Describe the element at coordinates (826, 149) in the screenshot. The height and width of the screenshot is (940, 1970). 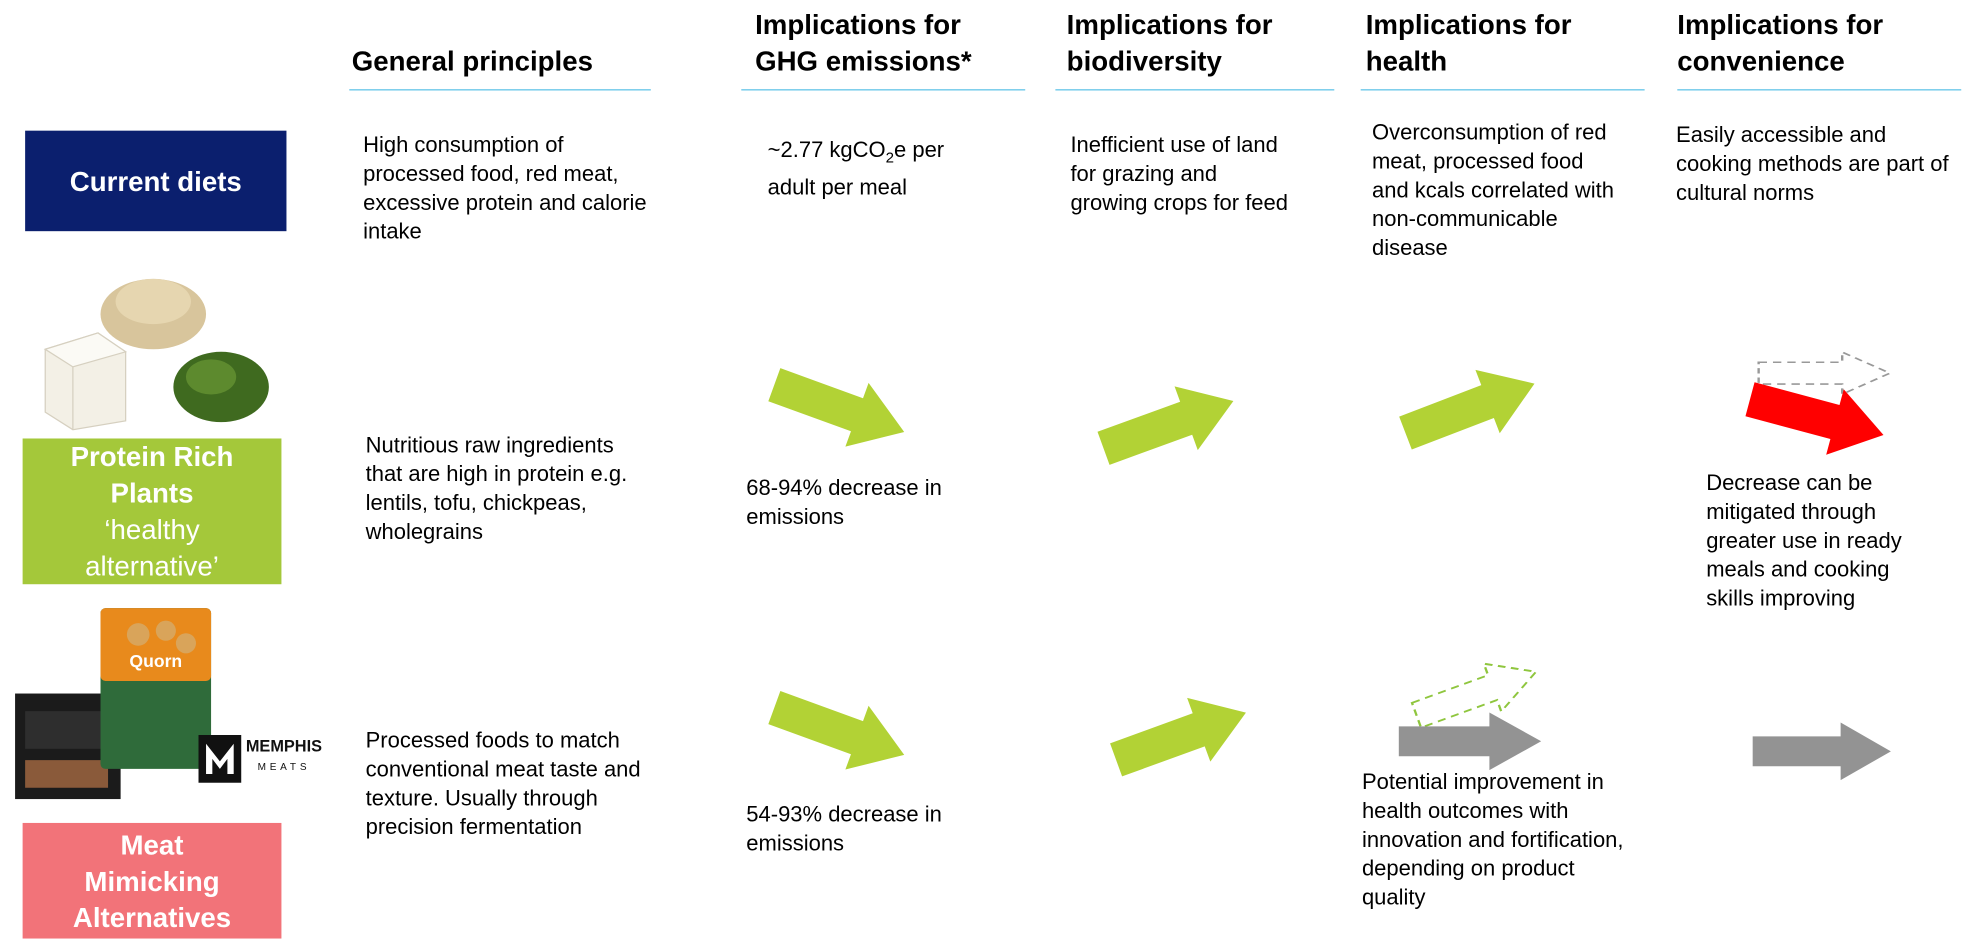
I see `cell-text-part: ~2.77 kgCO` at that location.